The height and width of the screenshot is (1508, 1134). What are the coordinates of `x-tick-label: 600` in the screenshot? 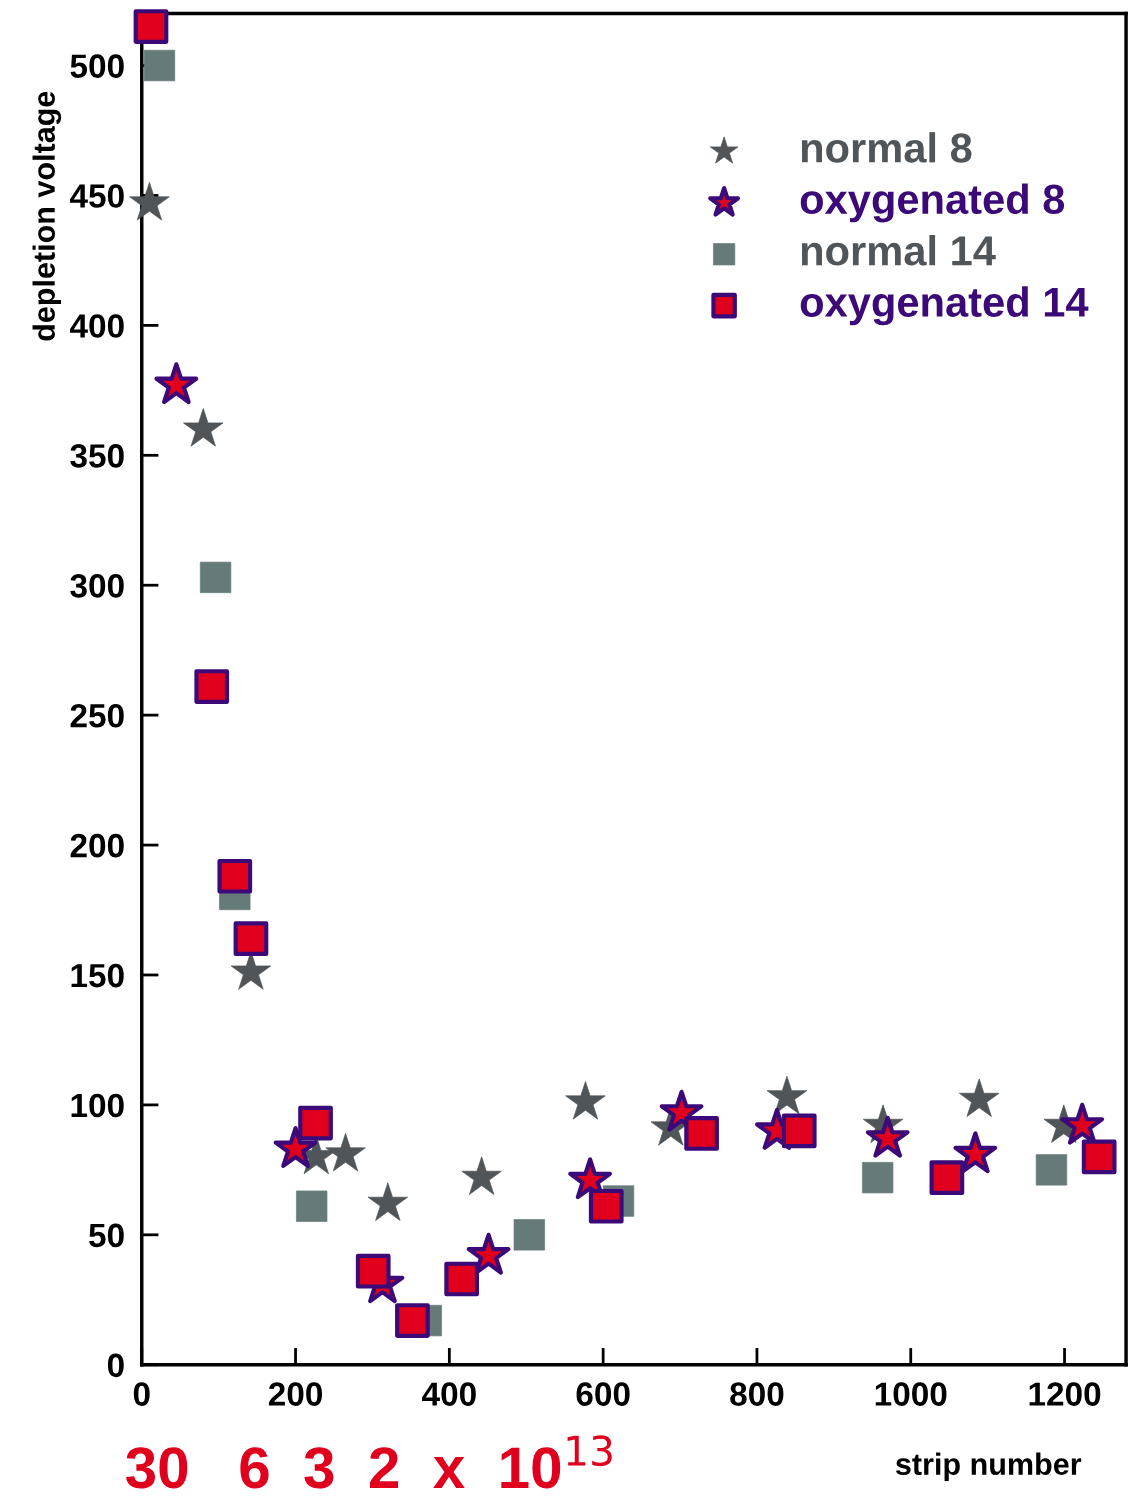 It's located at (603, 1394).